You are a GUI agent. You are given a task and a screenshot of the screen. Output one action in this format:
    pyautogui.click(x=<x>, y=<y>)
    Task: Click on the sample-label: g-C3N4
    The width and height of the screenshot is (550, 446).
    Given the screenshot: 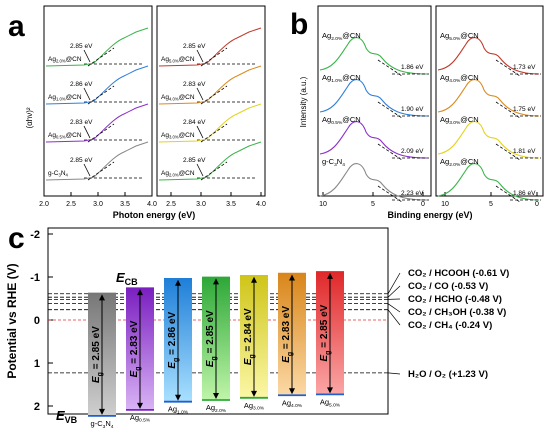 What is the action you would take?
    pyautogui.click(x=333, y=162)
    